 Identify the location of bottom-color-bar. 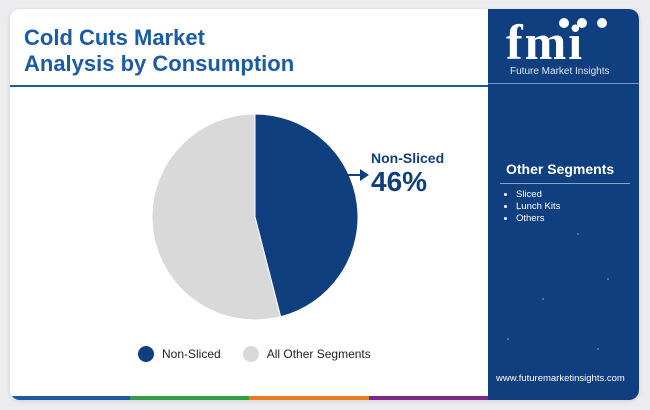
(249, 398).